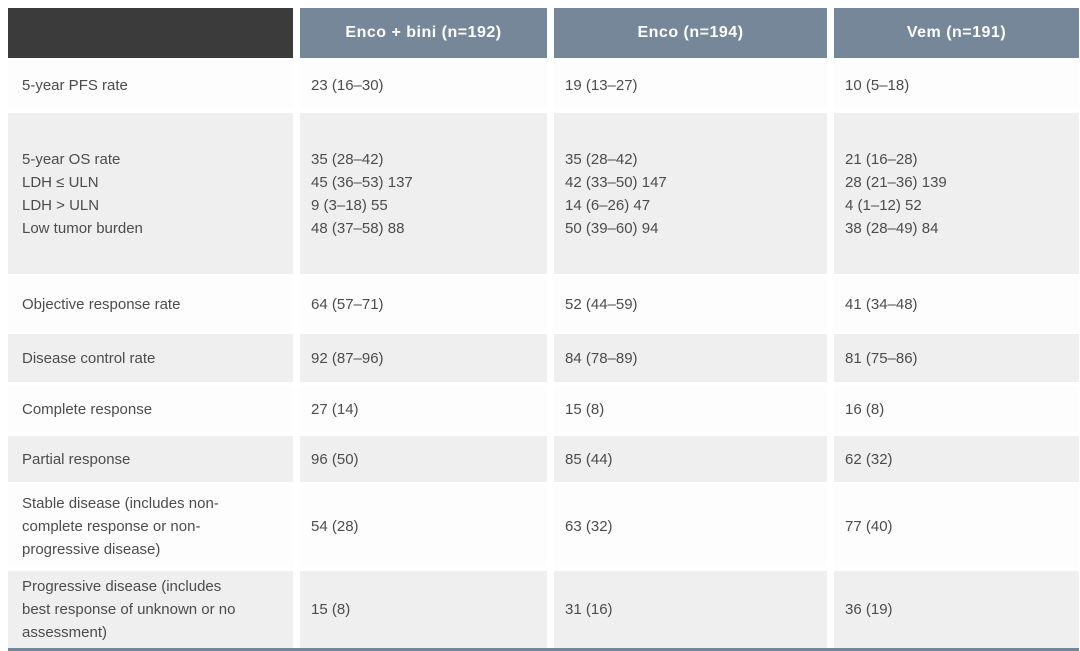  Describe the element at coordinates (690, 304) in the screenshot. I see `value-enco: 52 (44–59)` at that location.